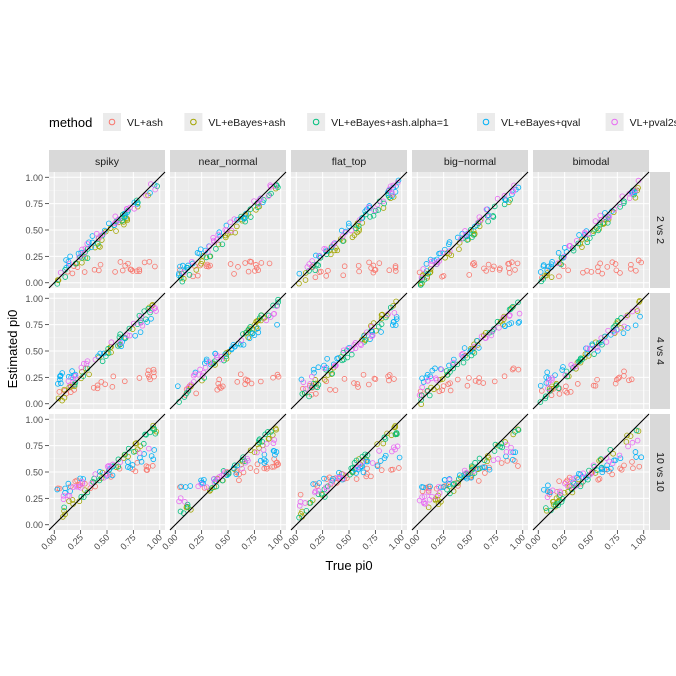 Image resolution: width=676 pixels, height=676 pixels. What do you see at coordinates (222, 541) in the screenshot?
I see `x-tick-label: 0.50` at bounding box center [222, 541].